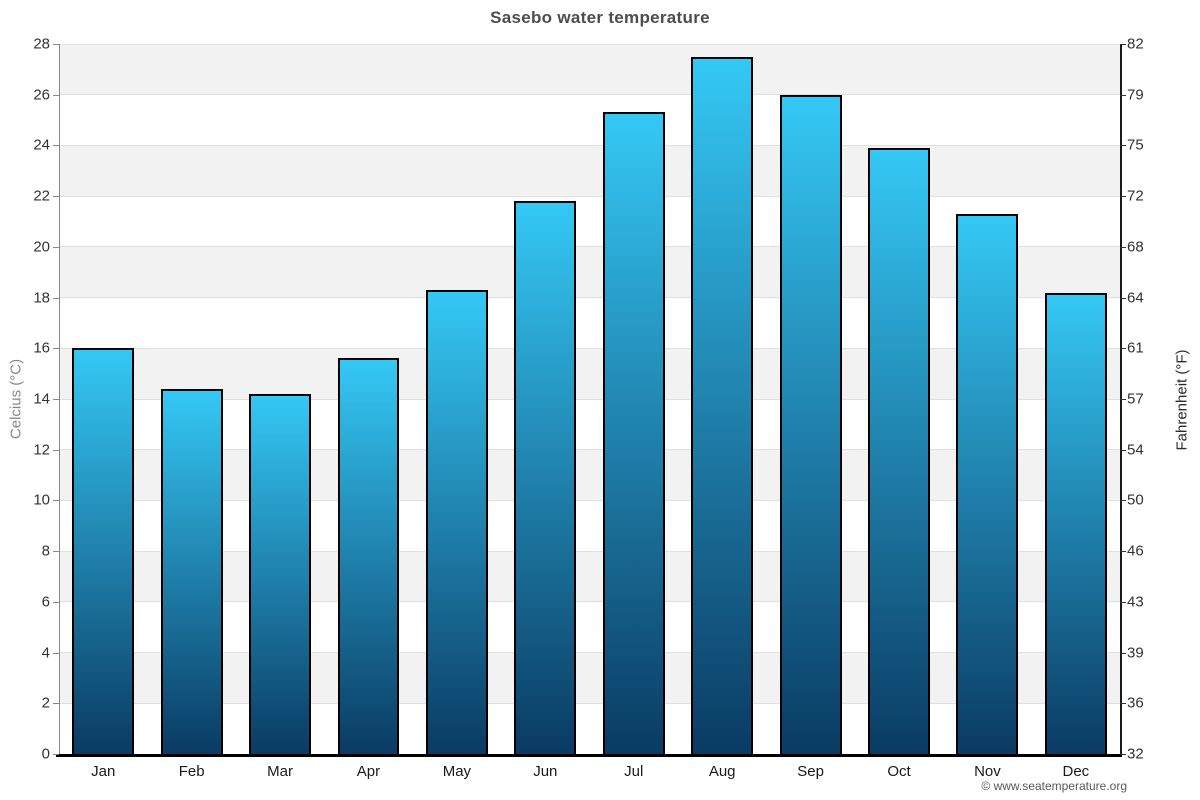 This screenshot has height=800, width=1200. Describe the element at coordinates (41, 196) in the screenshot. I see `y-tick-label-celsius: 22` at that location.